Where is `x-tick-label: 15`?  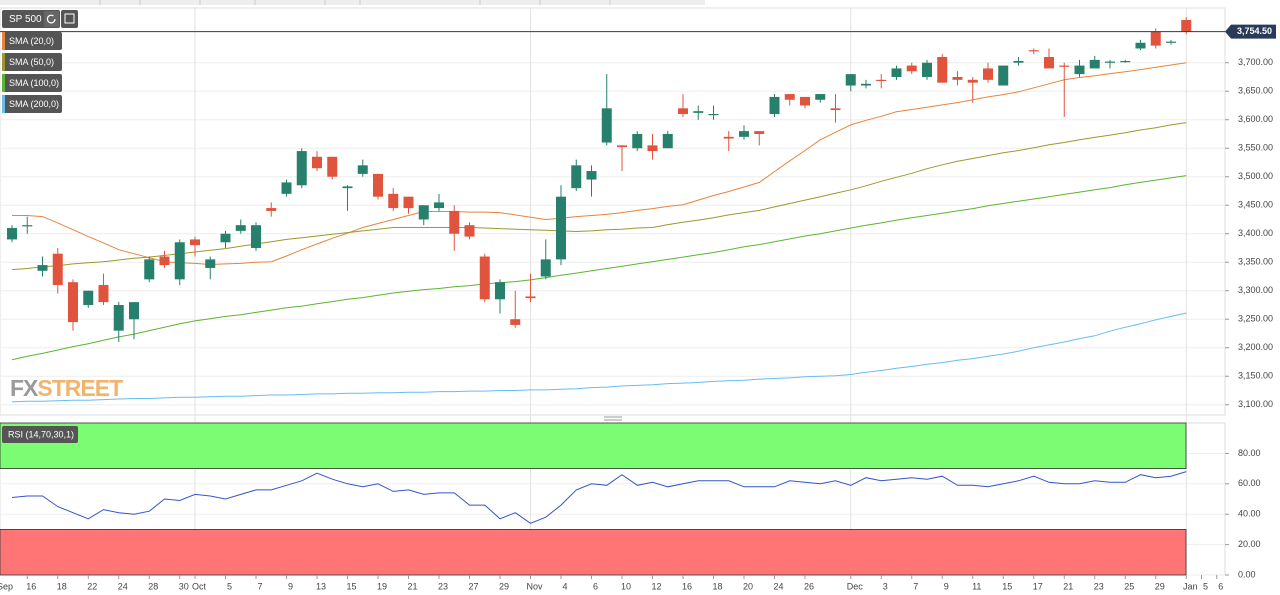
x-tick-label: 15 is located at coordinates (1007, 586).